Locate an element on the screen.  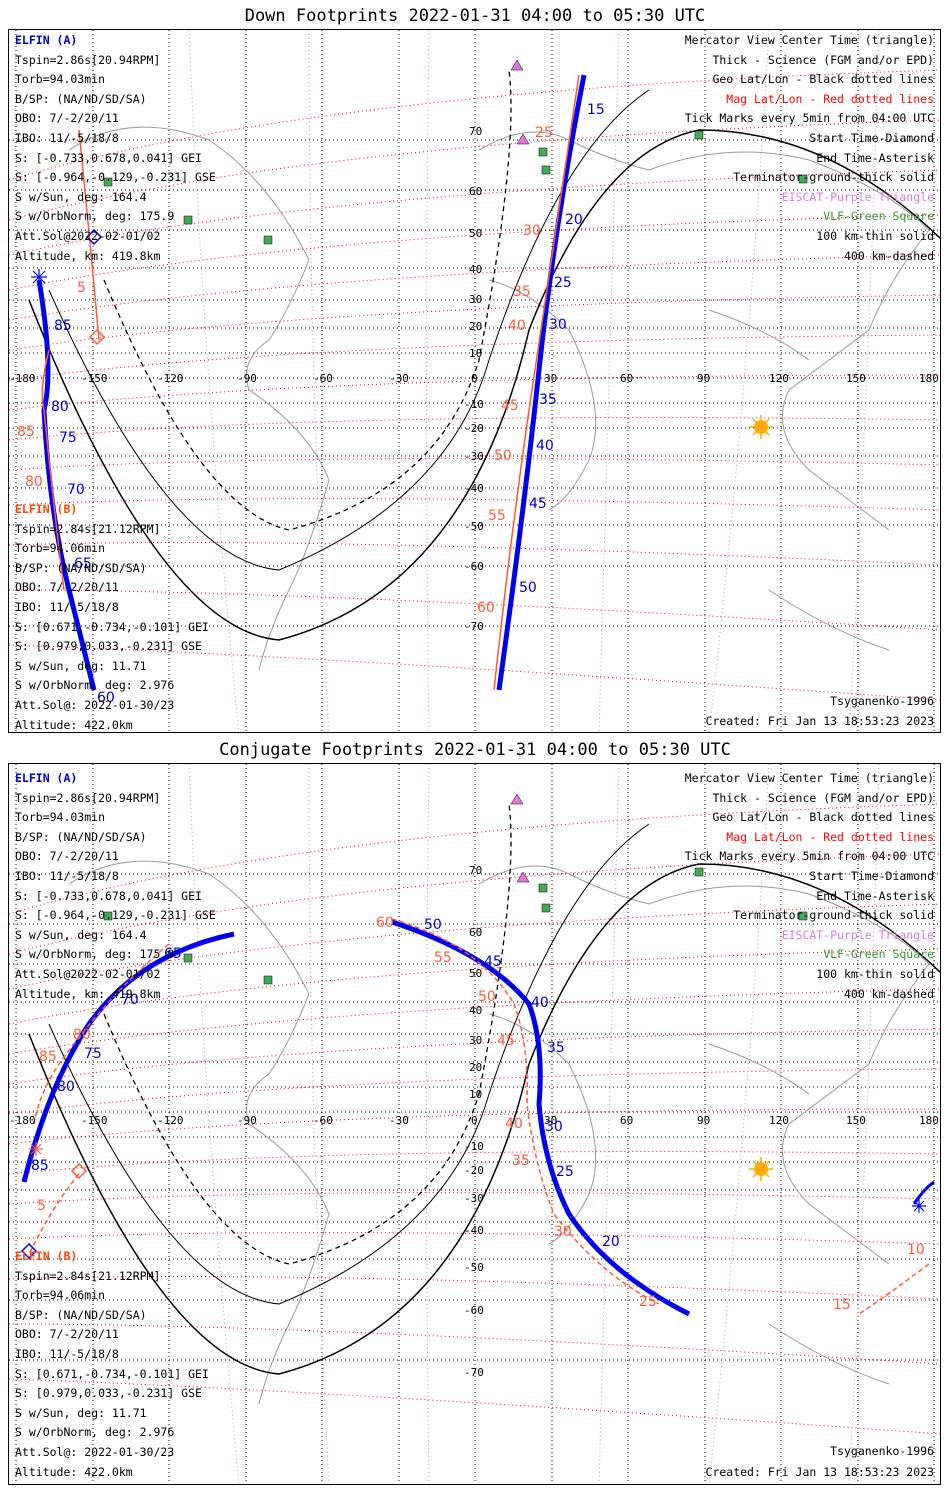
lon-tick: -90 is located at coordinates (247, 378).